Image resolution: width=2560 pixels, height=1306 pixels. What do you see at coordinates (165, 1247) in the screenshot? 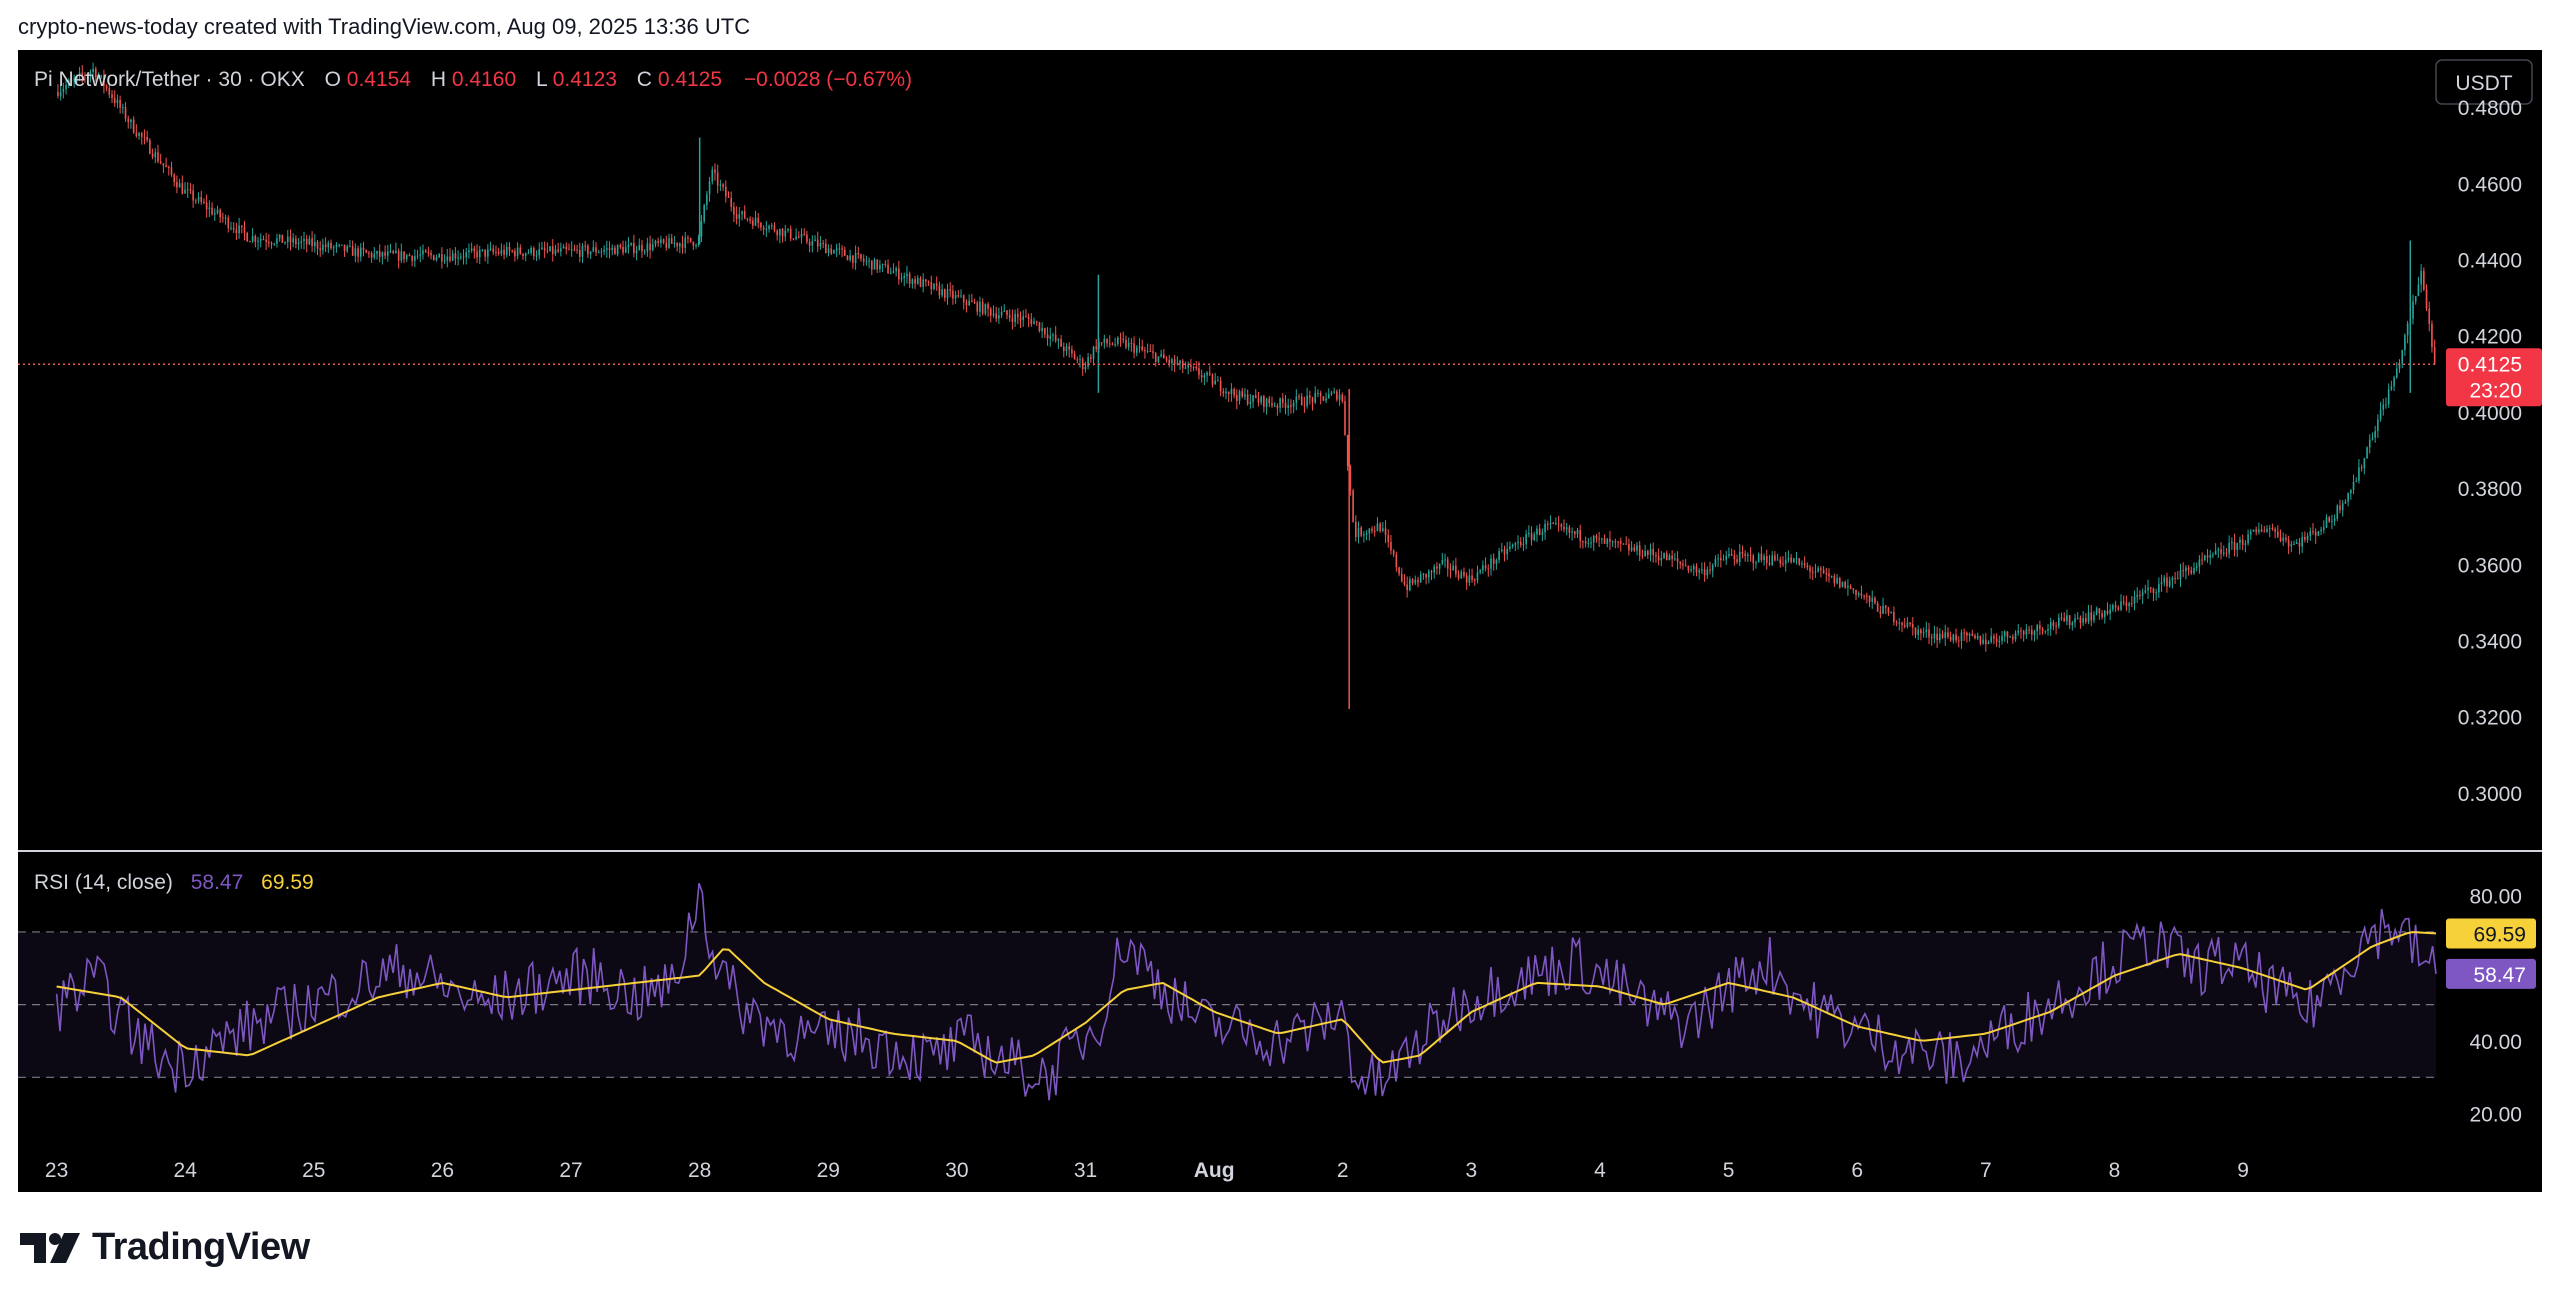
I see `tradingview-logo: TradingView` at bounding box center [165, 1247].